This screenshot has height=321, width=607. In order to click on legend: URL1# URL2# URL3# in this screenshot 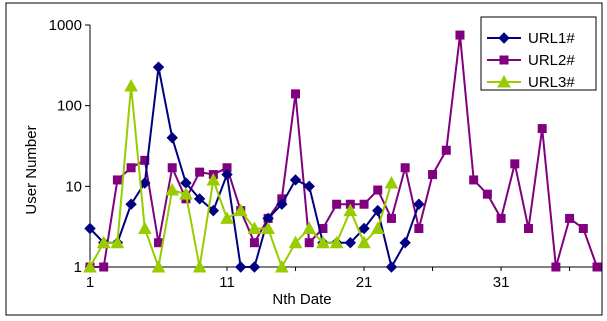, I will do `click(538, 53)`.